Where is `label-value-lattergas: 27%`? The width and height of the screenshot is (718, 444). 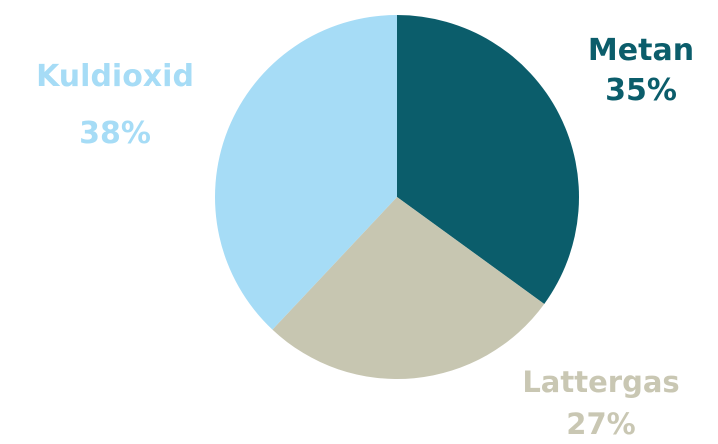
label-value-lattergas: 27% is located at coordinates (600, 424).